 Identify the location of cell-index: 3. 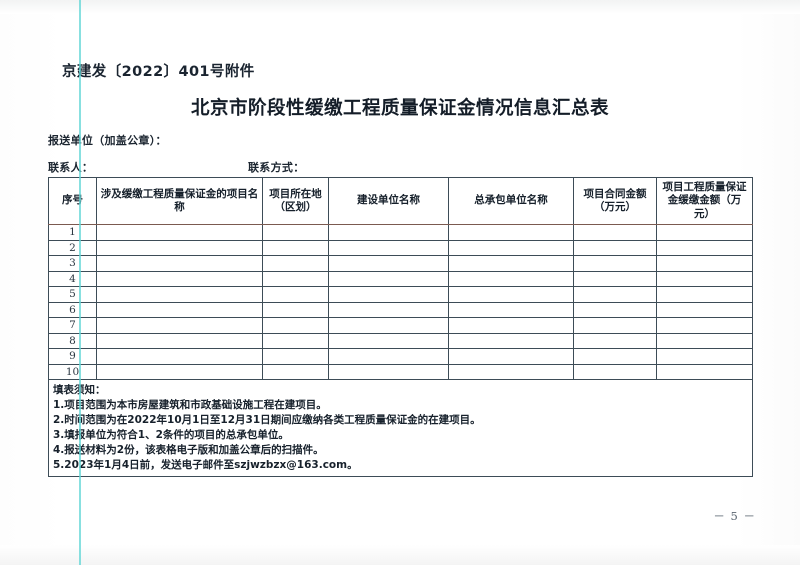
(72, 263).